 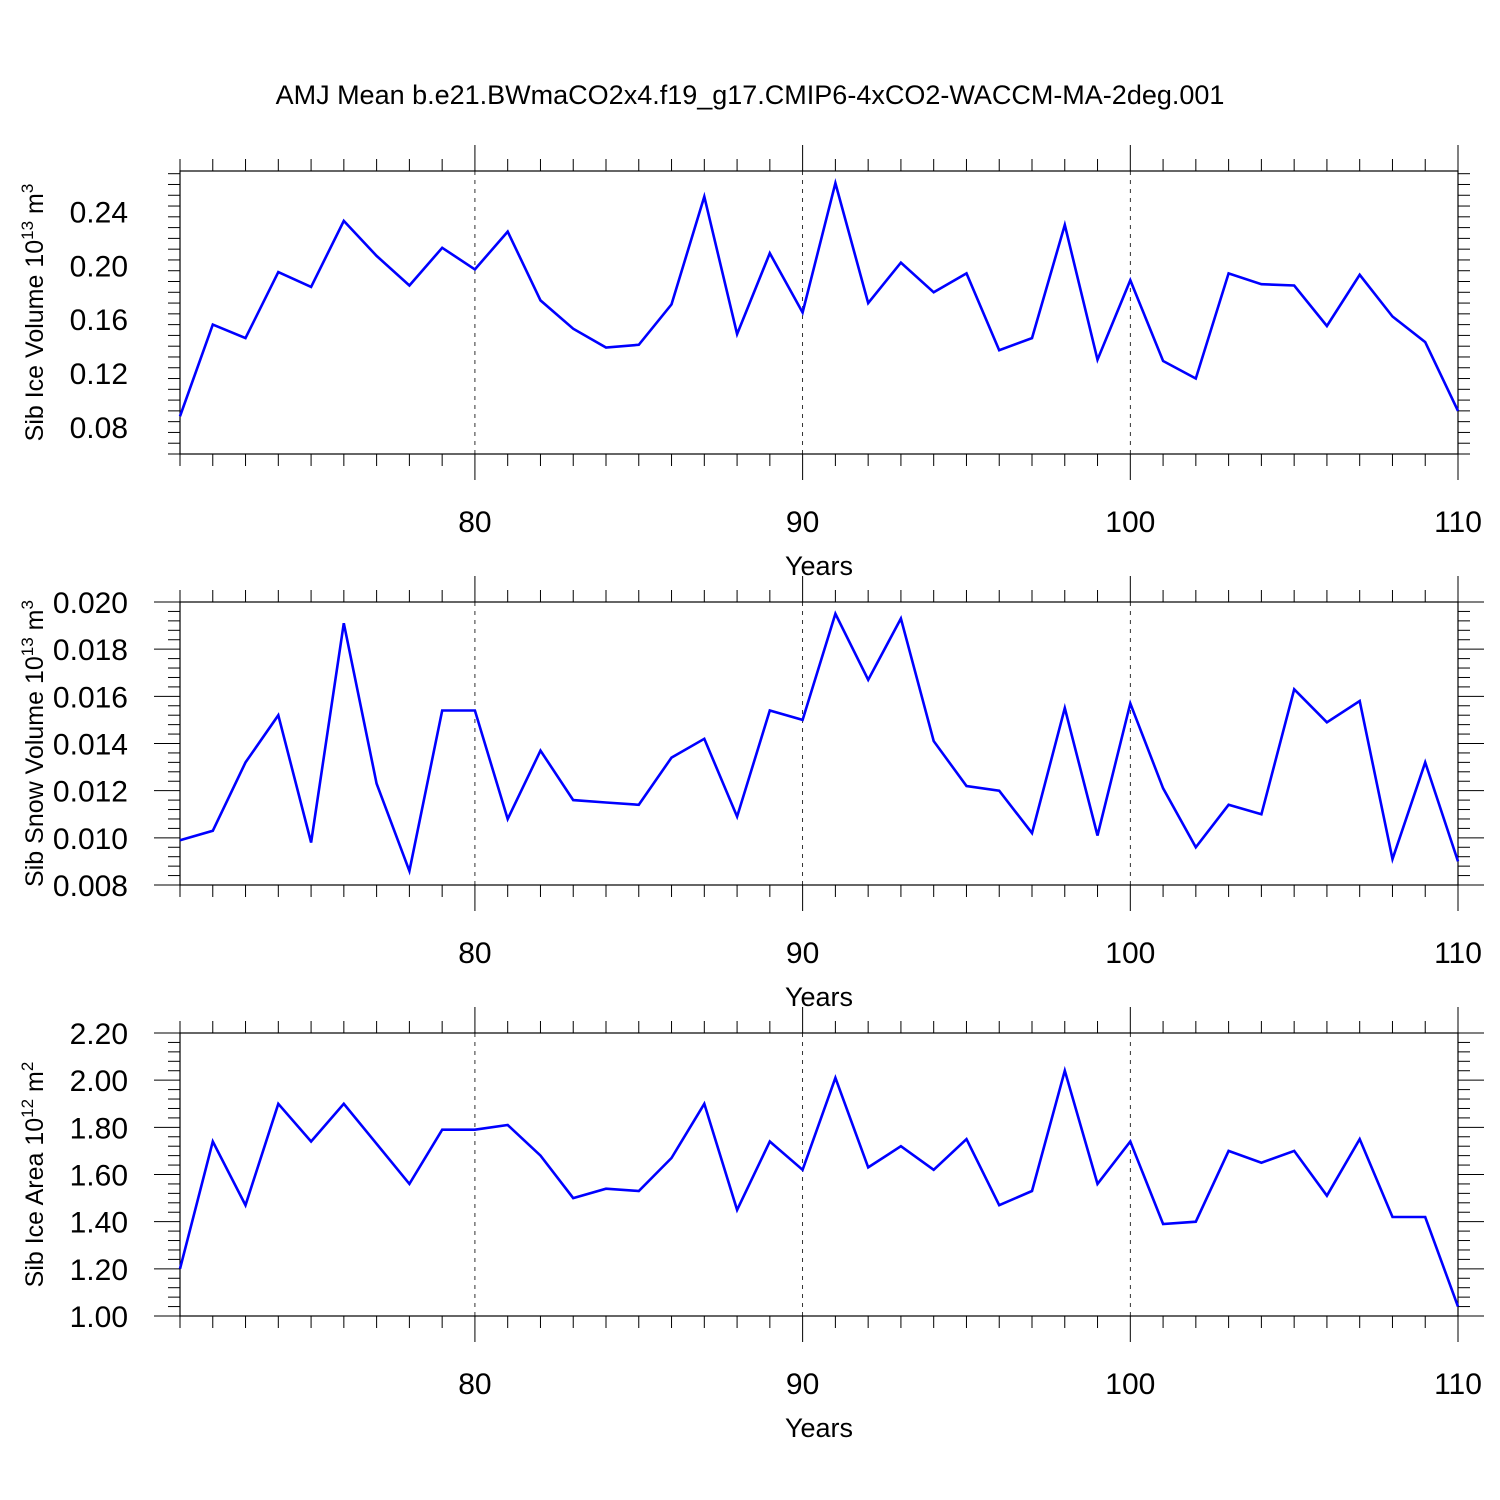 I want to click on x-tick-label: 100, so click(x=1130, y=522).